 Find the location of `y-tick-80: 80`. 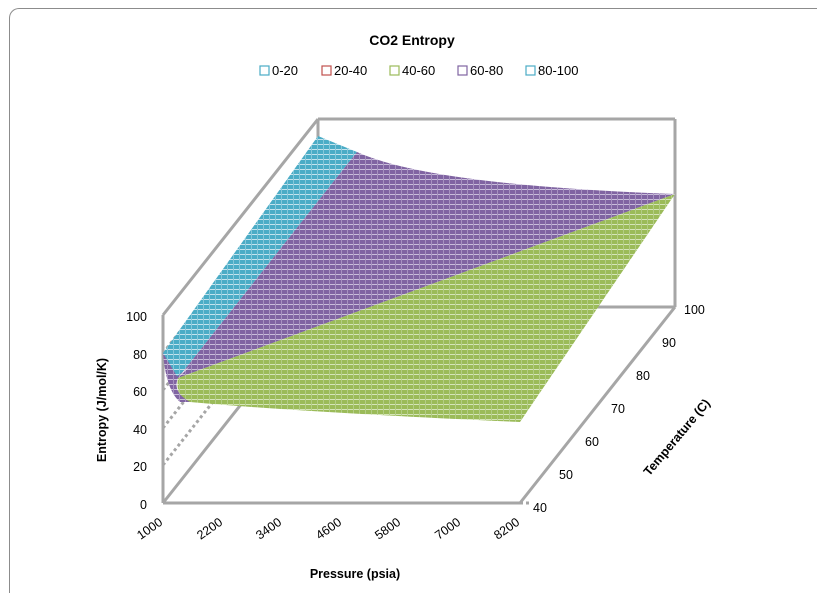

y-tick-80: 80 is located at coordinates (643, 376).